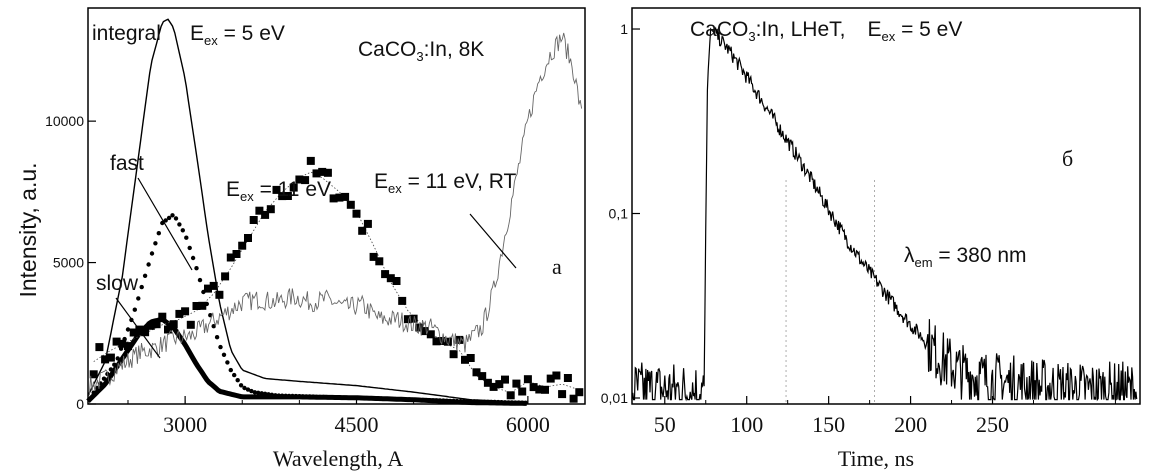 Image resolution: width=1160 pixels, height=471 pixels. Describe the element at coordinates (64, 121) in the screenshot. I see `y-tick-label: 10000` at that location.